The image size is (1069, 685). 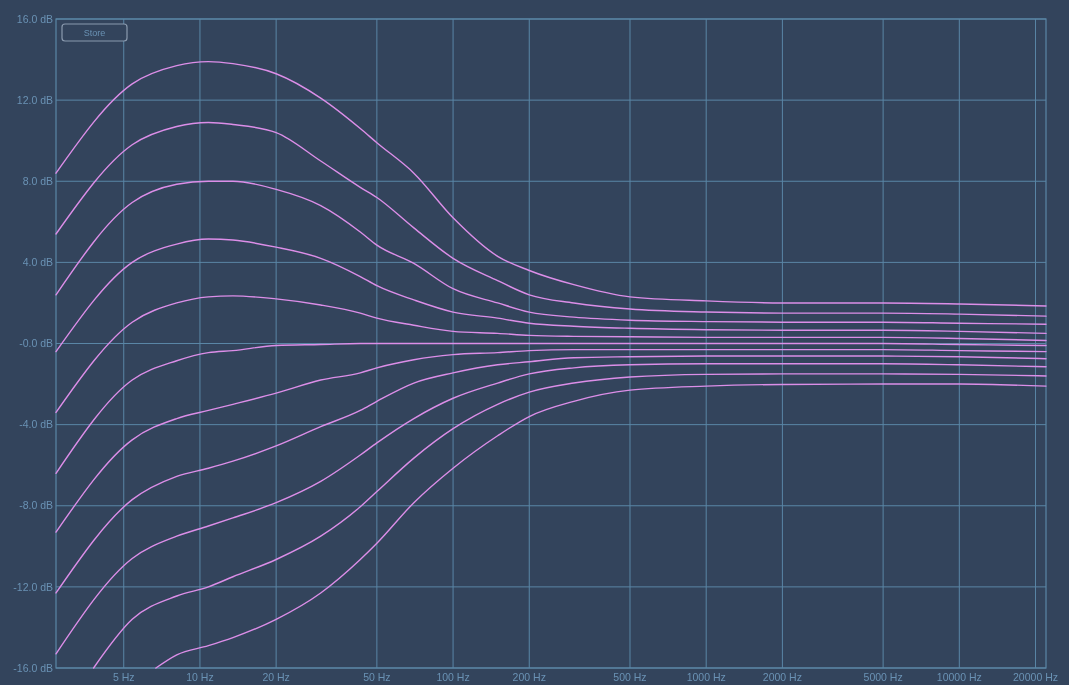 What do you see at coordinates (36, 424) in the screenshot?
I see `y-tick-label: -4.0 dB` at bounding box center [36, 424].